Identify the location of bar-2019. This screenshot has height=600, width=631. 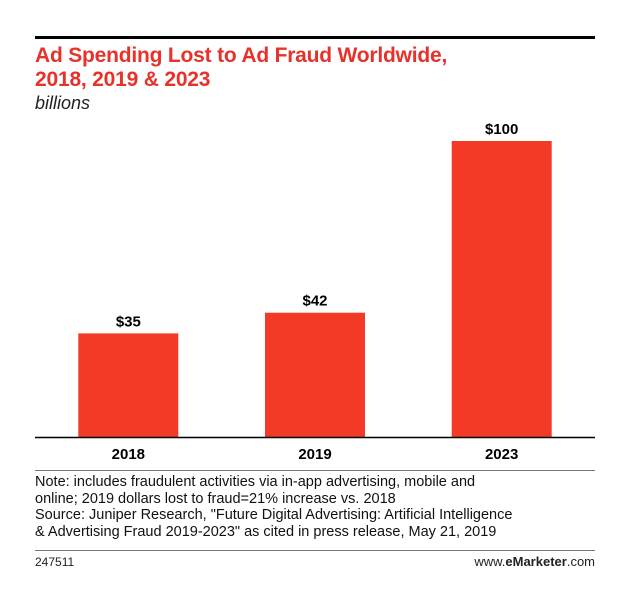
(315, 374).